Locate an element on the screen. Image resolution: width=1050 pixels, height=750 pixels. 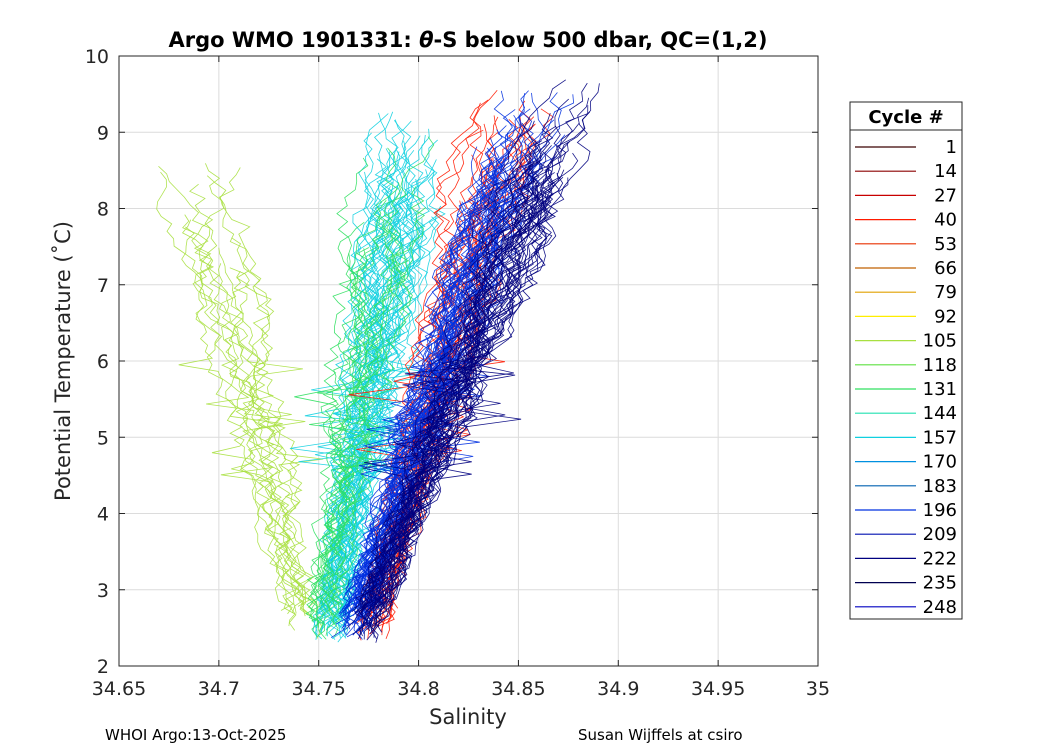
y-tick-label: 9 is located at coordinates (103, 133).